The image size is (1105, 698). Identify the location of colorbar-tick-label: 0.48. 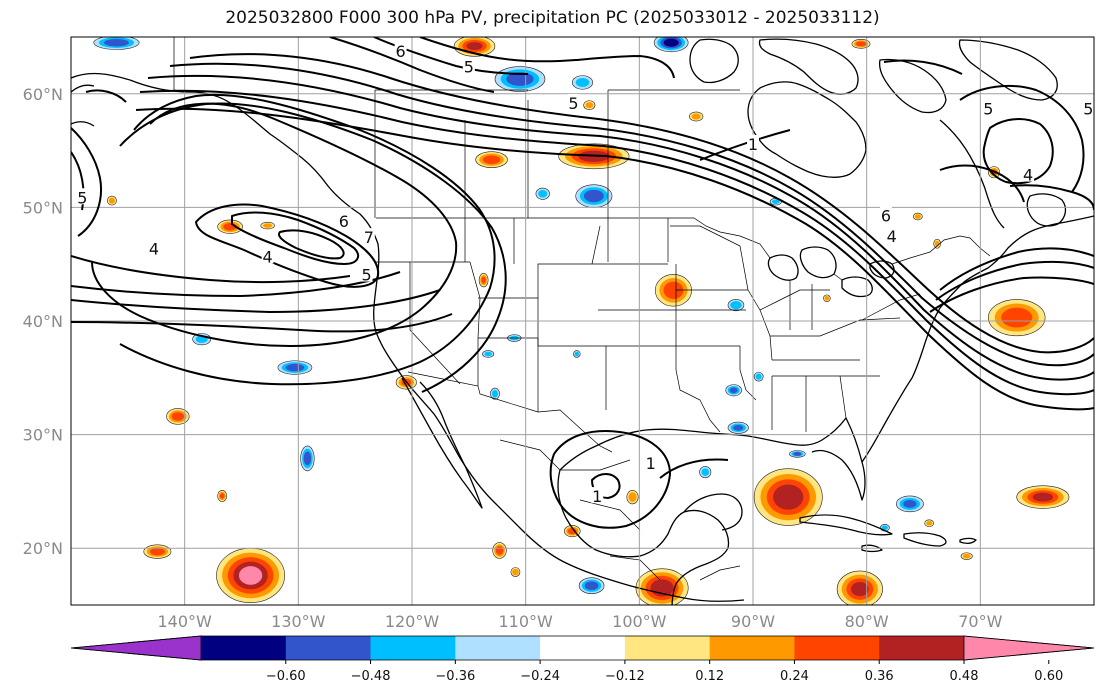
(964, 676).